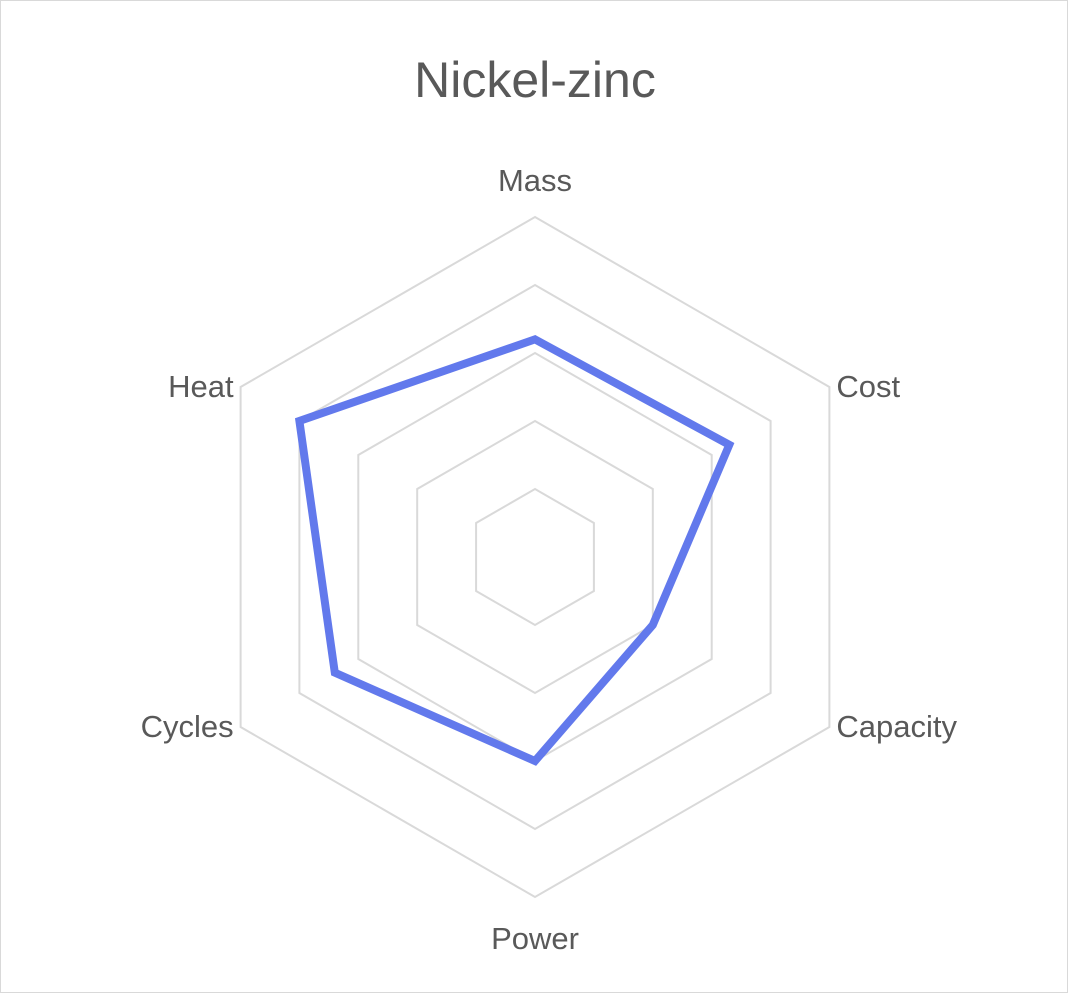 Image resolution: width=1068 pixels, height=994 pixels. What do you see at coordinates (535, 80) in the screenshot?
I see `chart-title: Nickel-zinc` at bounding box center [535, 80].